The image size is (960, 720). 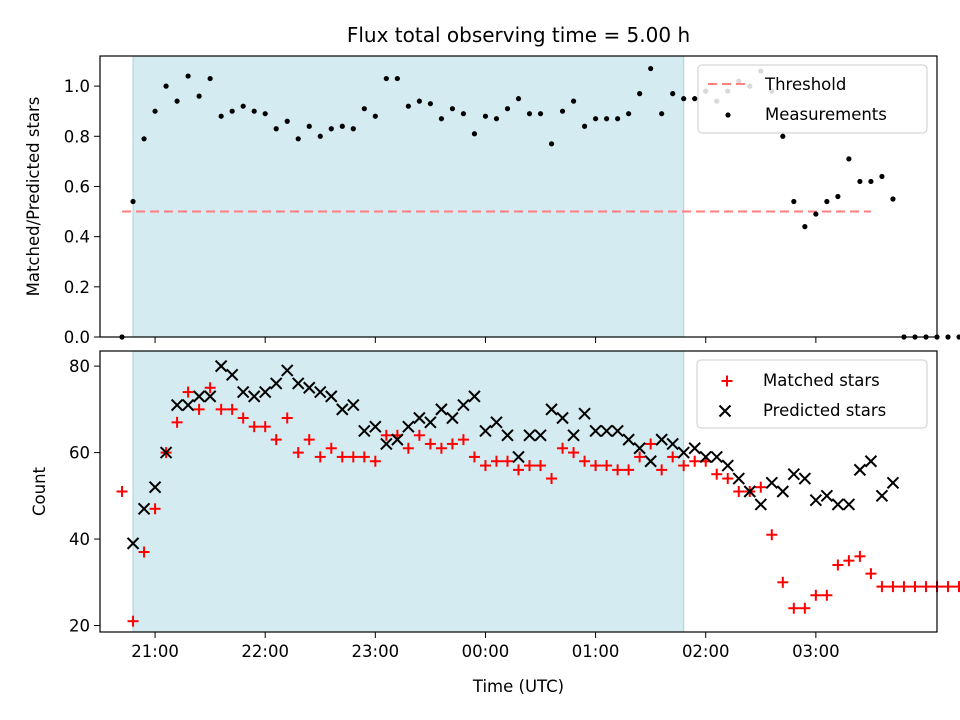 What do you see at coordinates (39, 491) in the screenshot?
I see `bottom-y-axis-label: Count` at bounding box center [39, 491].